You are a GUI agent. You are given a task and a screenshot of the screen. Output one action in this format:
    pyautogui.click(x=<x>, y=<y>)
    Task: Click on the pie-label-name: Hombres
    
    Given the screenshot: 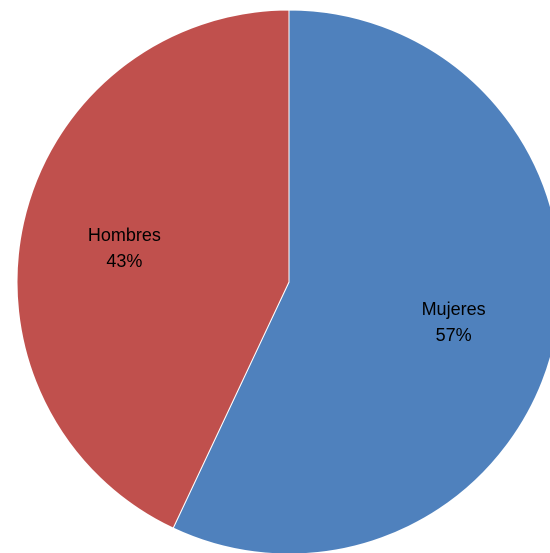 What is the action you would take?
    pyautogui.click(x=124, y=235)
    